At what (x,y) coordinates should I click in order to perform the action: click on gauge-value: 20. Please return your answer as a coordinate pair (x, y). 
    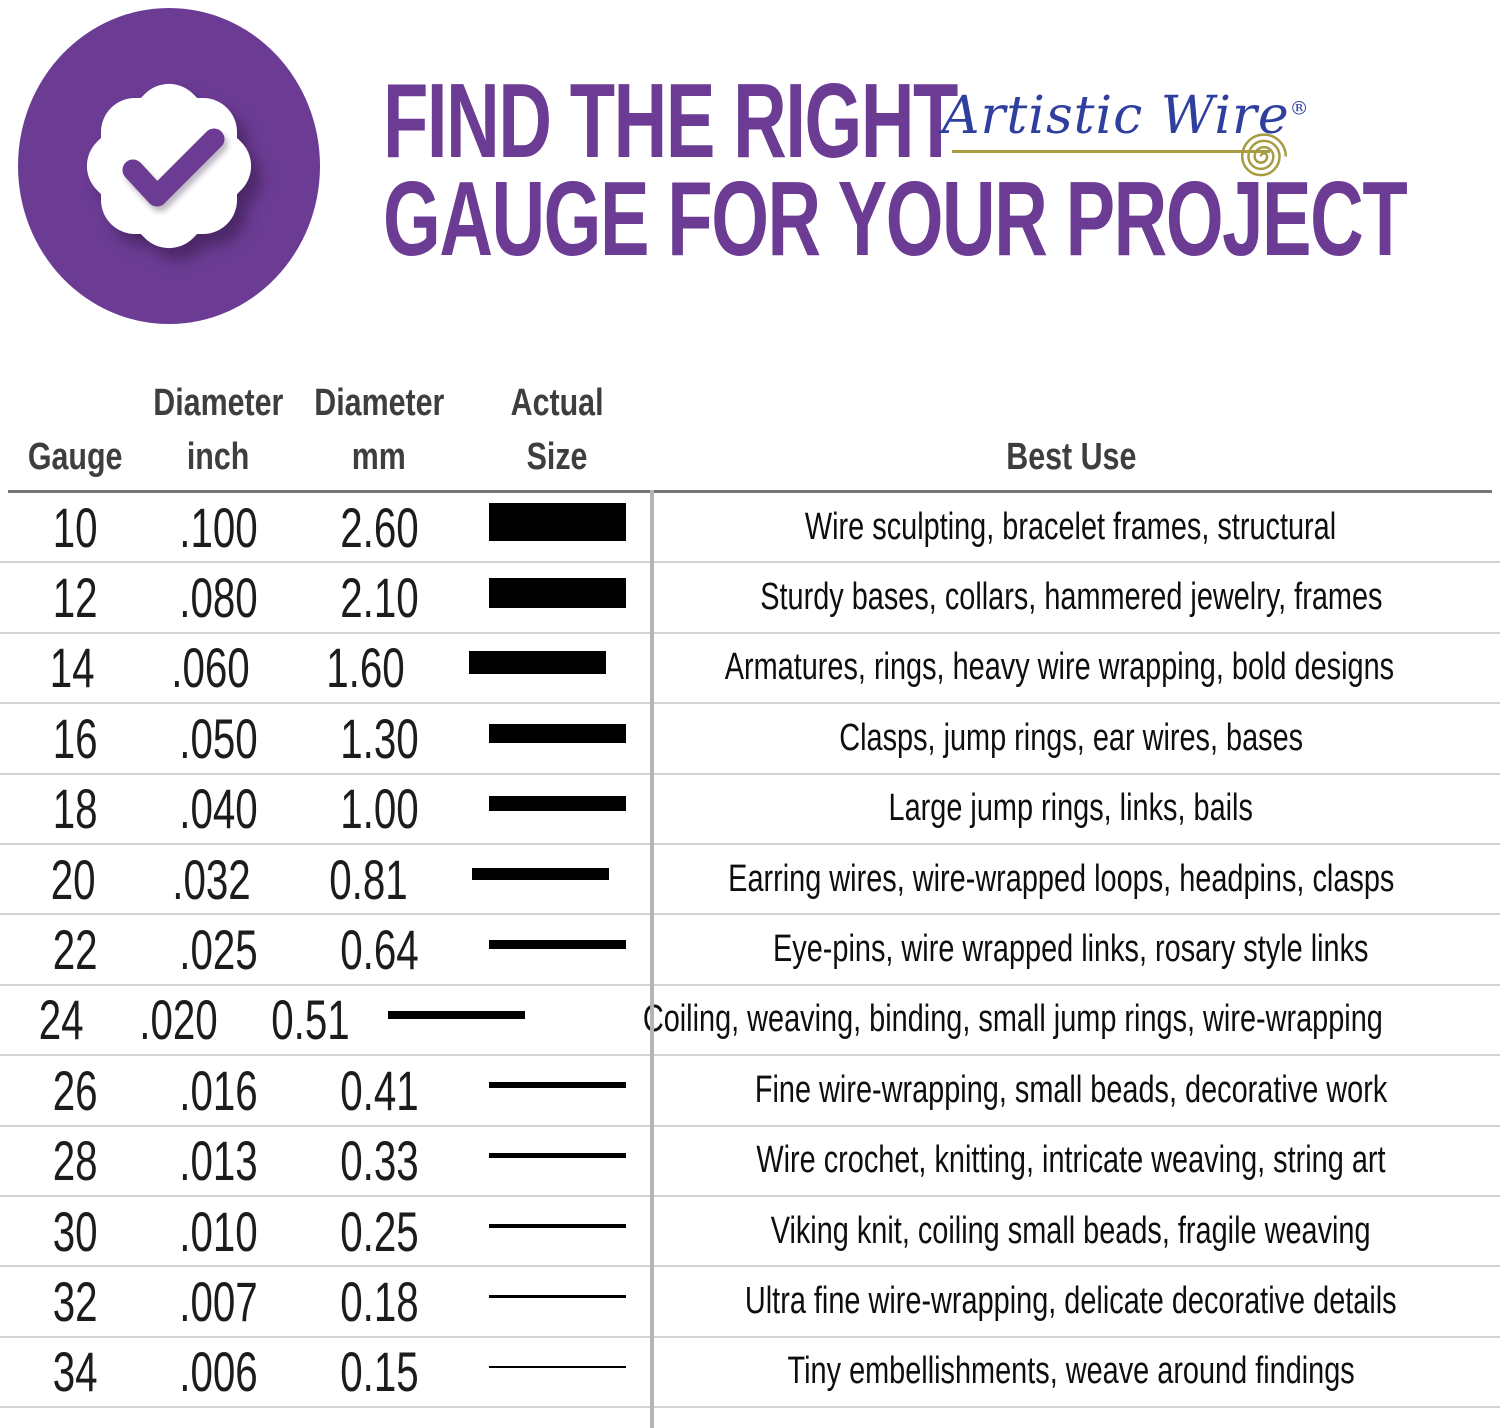
    Looking at the image, I should click on (73, 879).